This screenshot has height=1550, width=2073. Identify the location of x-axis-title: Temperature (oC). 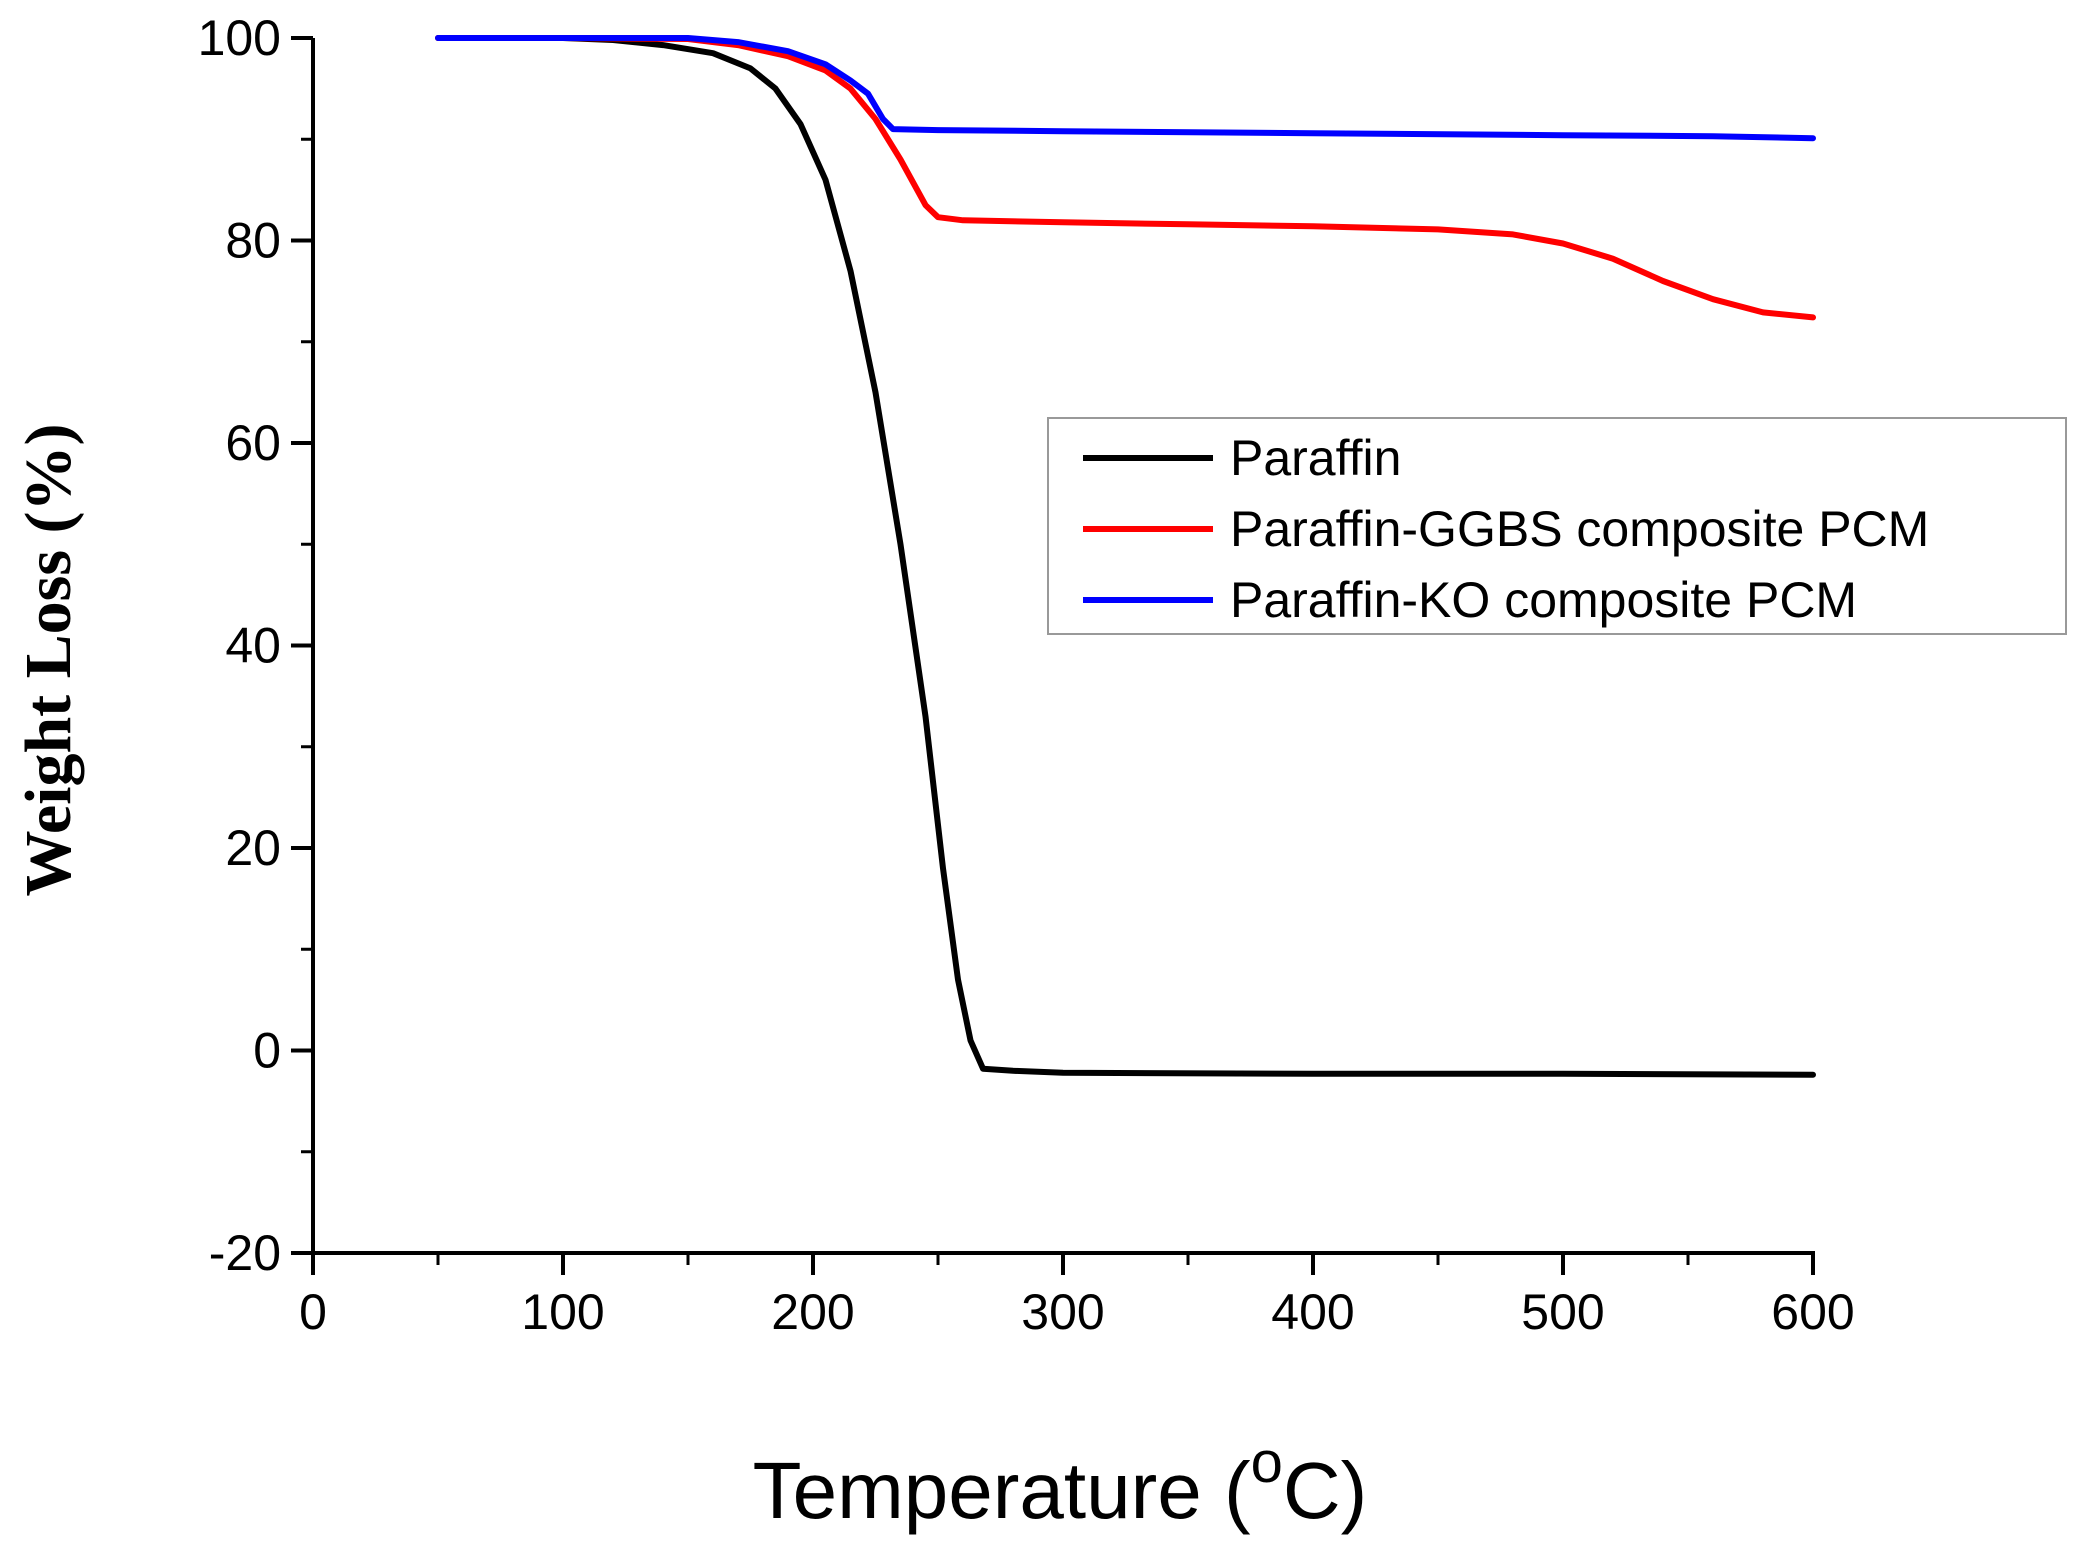
(1060, 1482).